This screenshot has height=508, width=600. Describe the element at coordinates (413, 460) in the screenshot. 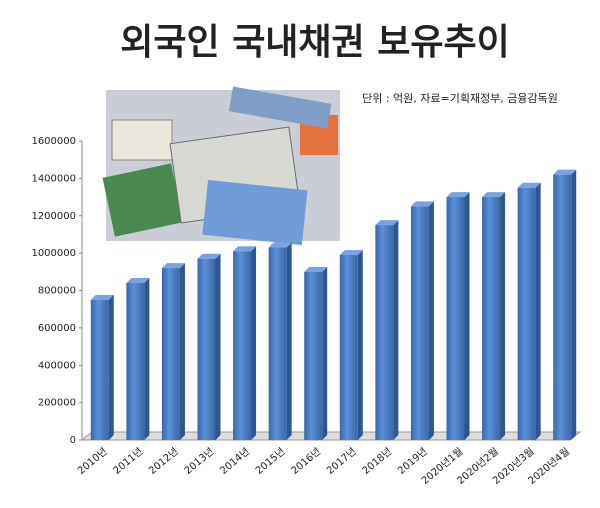

I see `x-tick-label: 2019년` at that location.